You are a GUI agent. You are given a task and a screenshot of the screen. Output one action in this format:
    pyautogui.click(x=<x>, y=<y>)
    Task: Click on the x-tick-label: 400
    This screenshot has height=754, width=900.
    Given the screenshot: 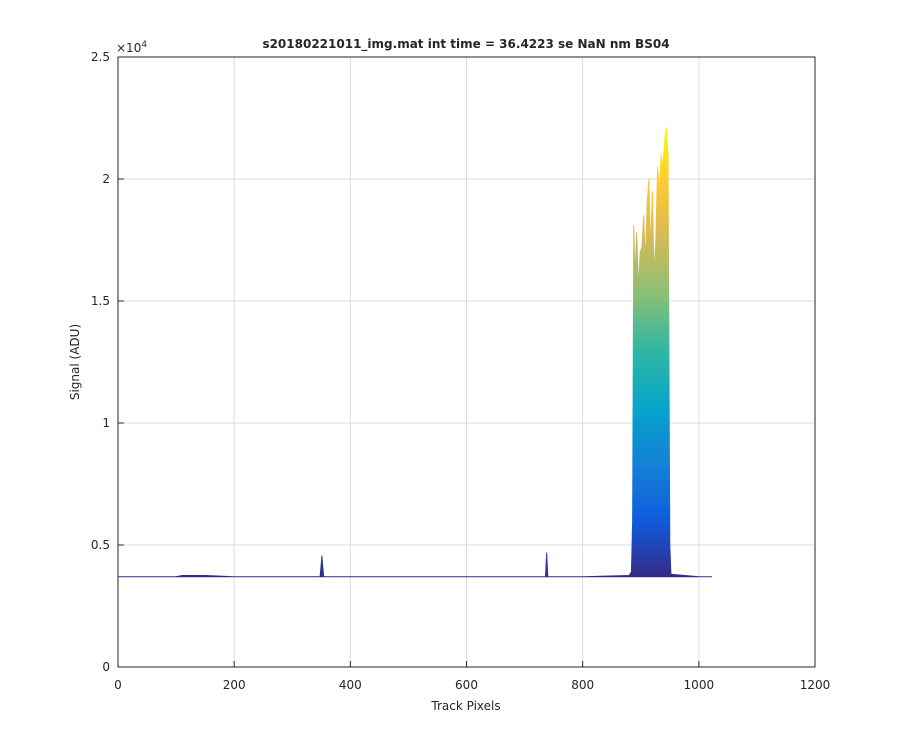 What is the action you would take?
    pyautogui.click(x=350, y=685)
    